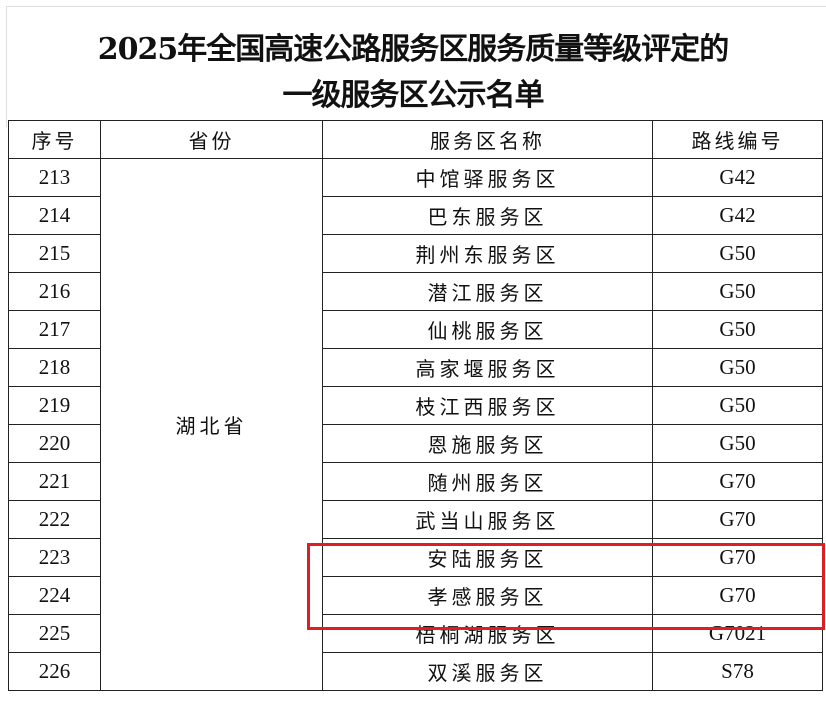  Describe the element at coordinates (566, 586) in the screenshot. I see `highlight-box` at that location.